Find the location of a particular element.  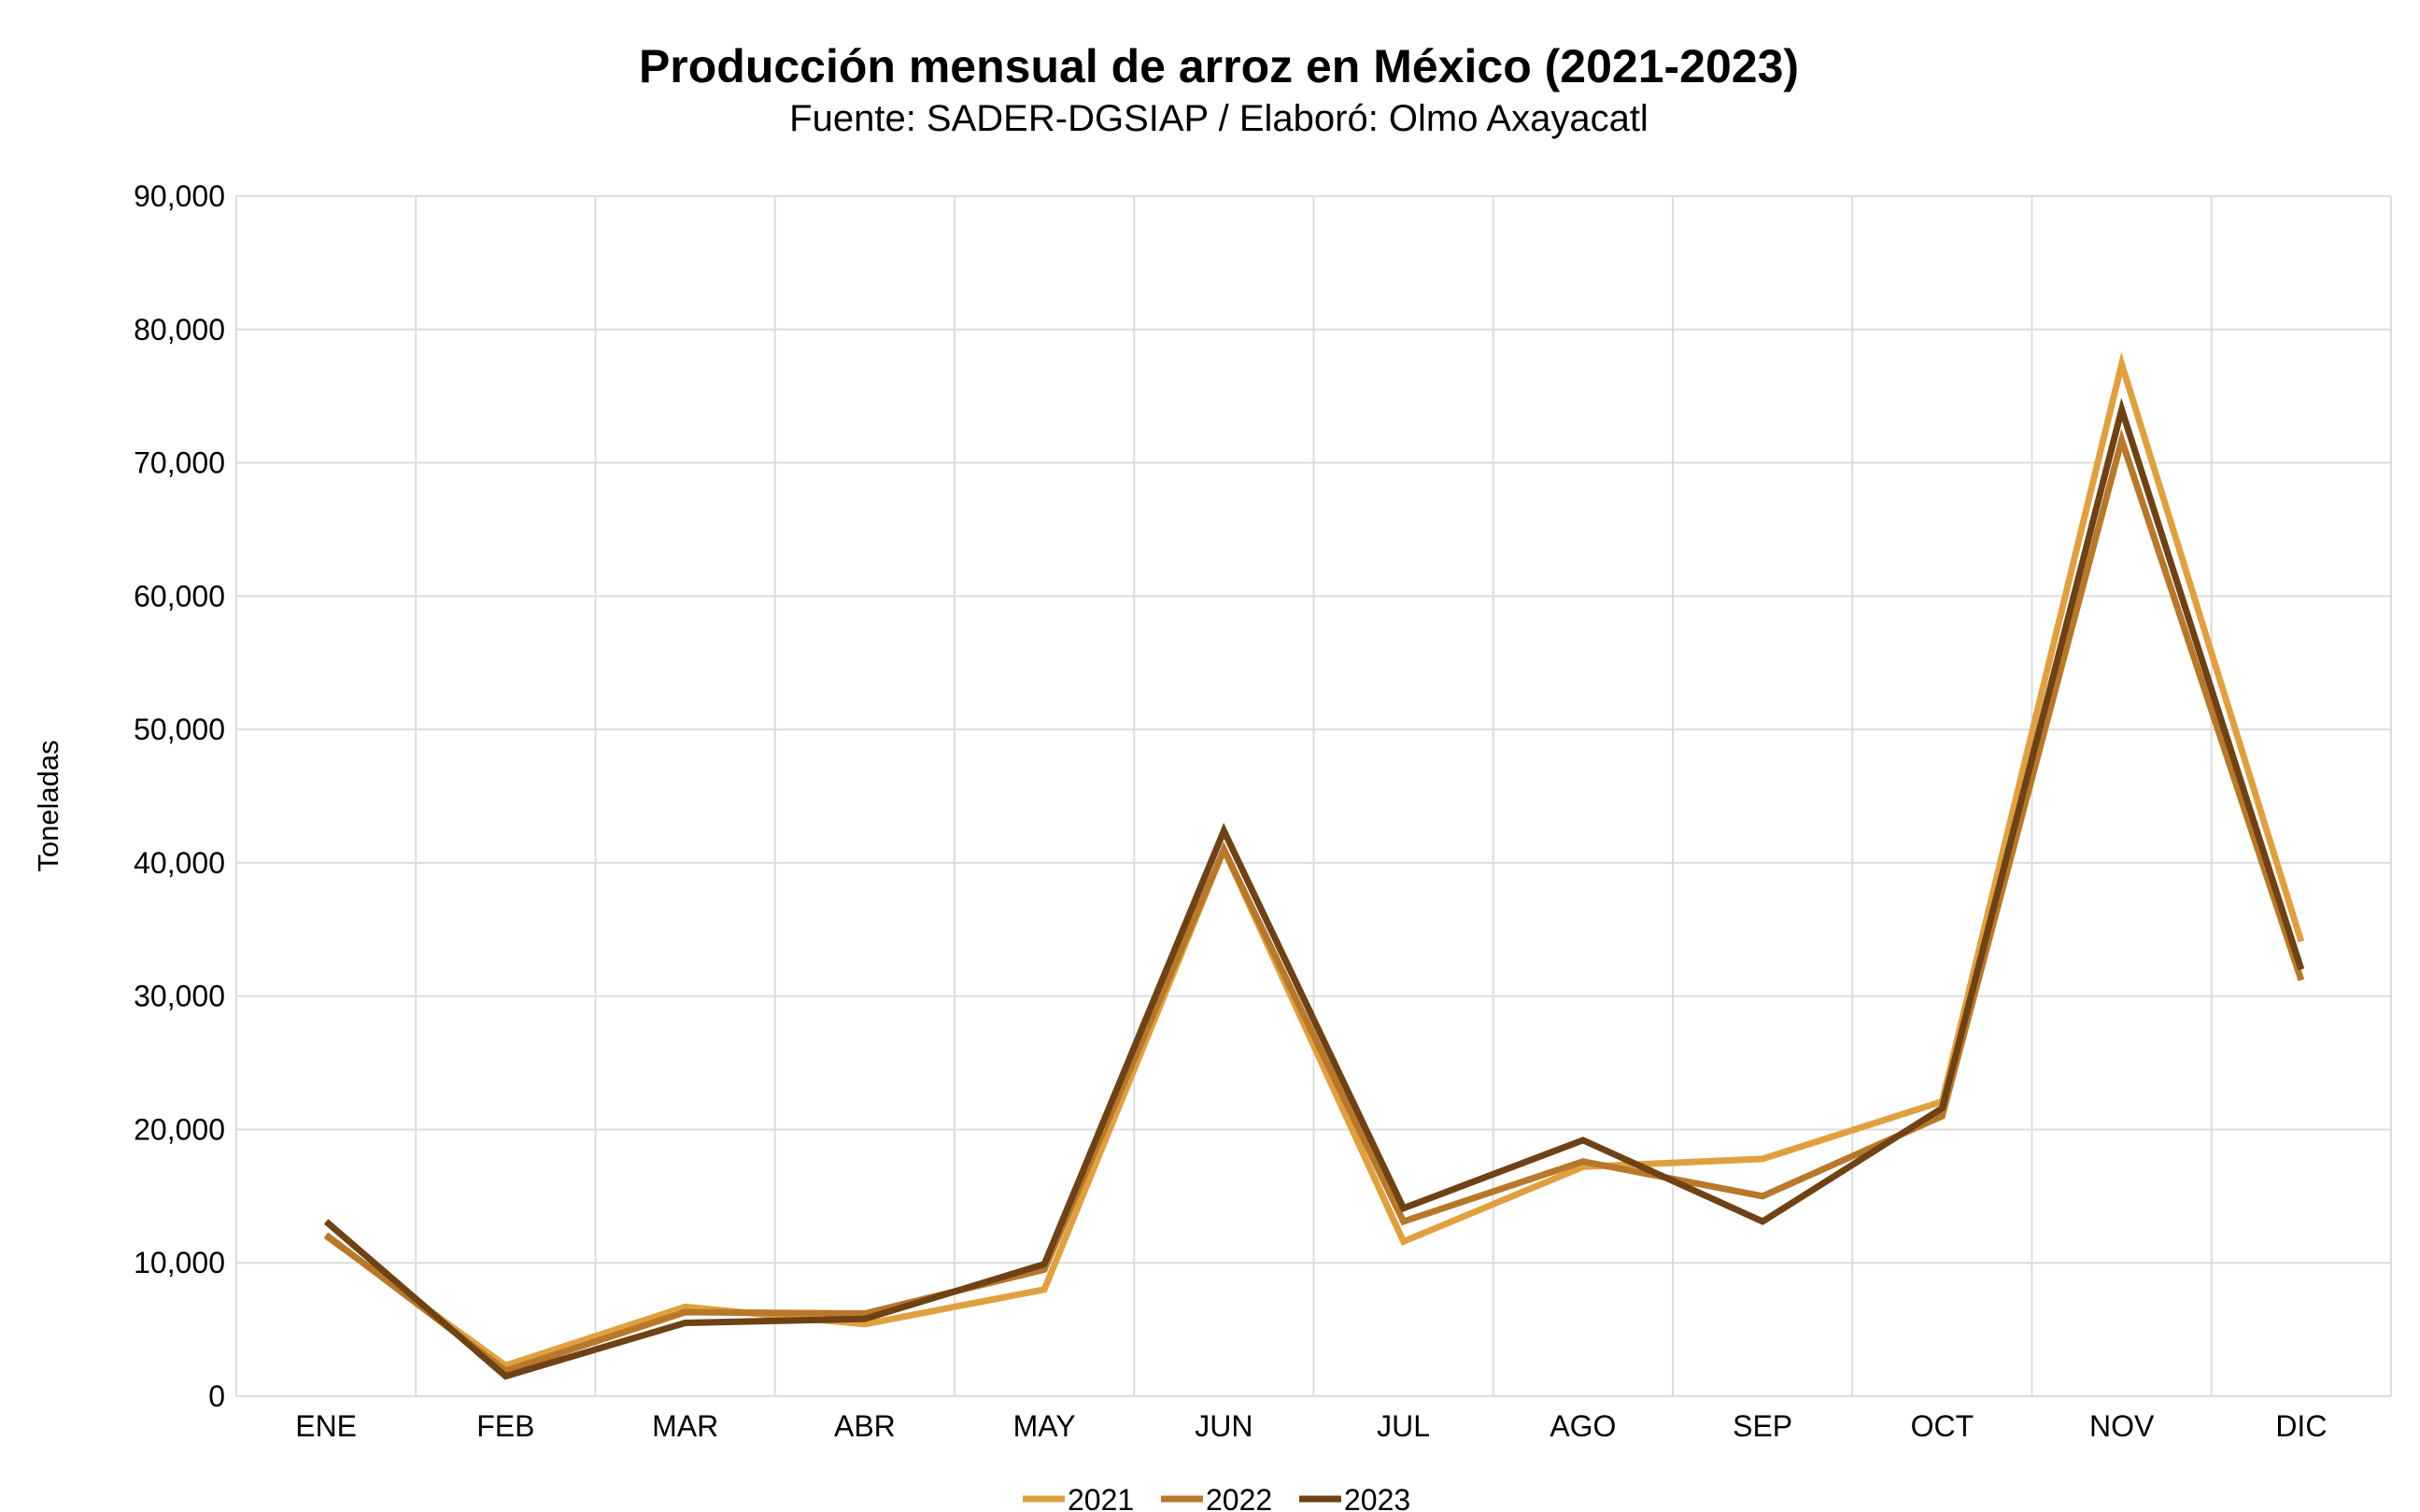

x-tick-label: JUN is located at coordinates (1223, 1426).